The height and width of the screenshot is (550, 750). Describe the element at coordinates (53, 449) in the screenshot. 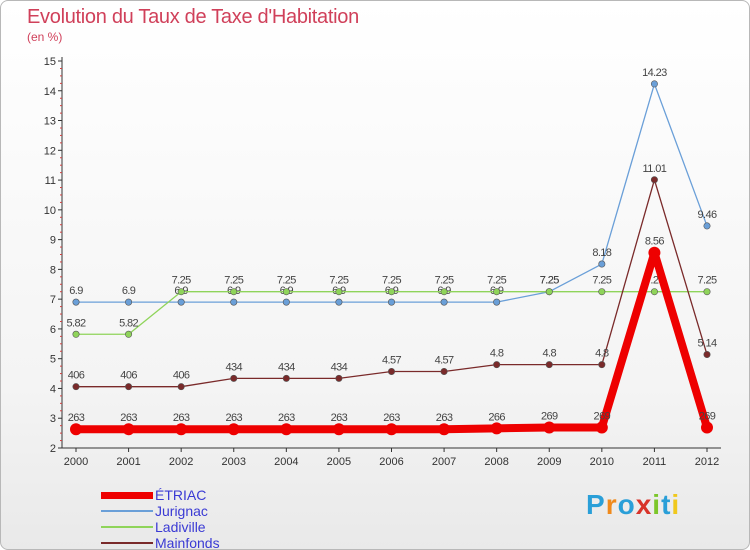

I see `y-tick-label: 2` at that location.